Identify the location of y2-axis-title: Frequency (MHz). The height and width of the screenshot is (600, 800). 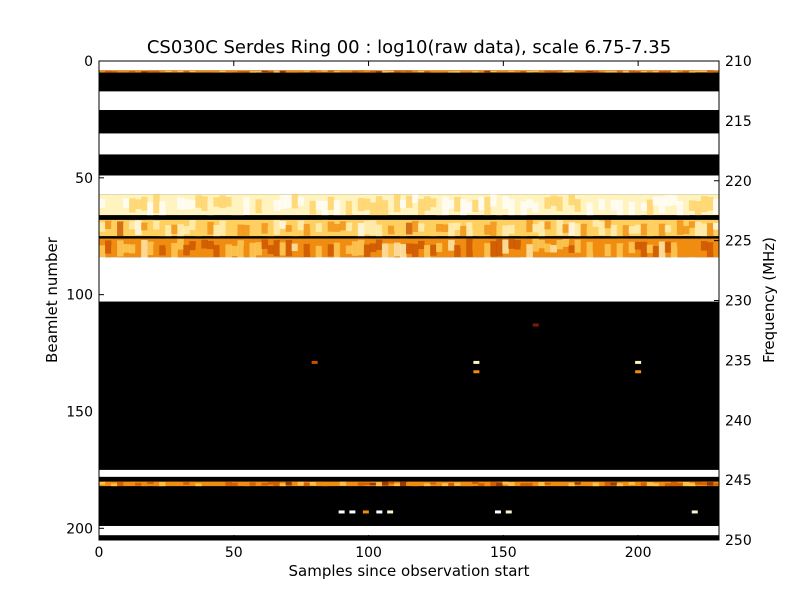
(769, 300).